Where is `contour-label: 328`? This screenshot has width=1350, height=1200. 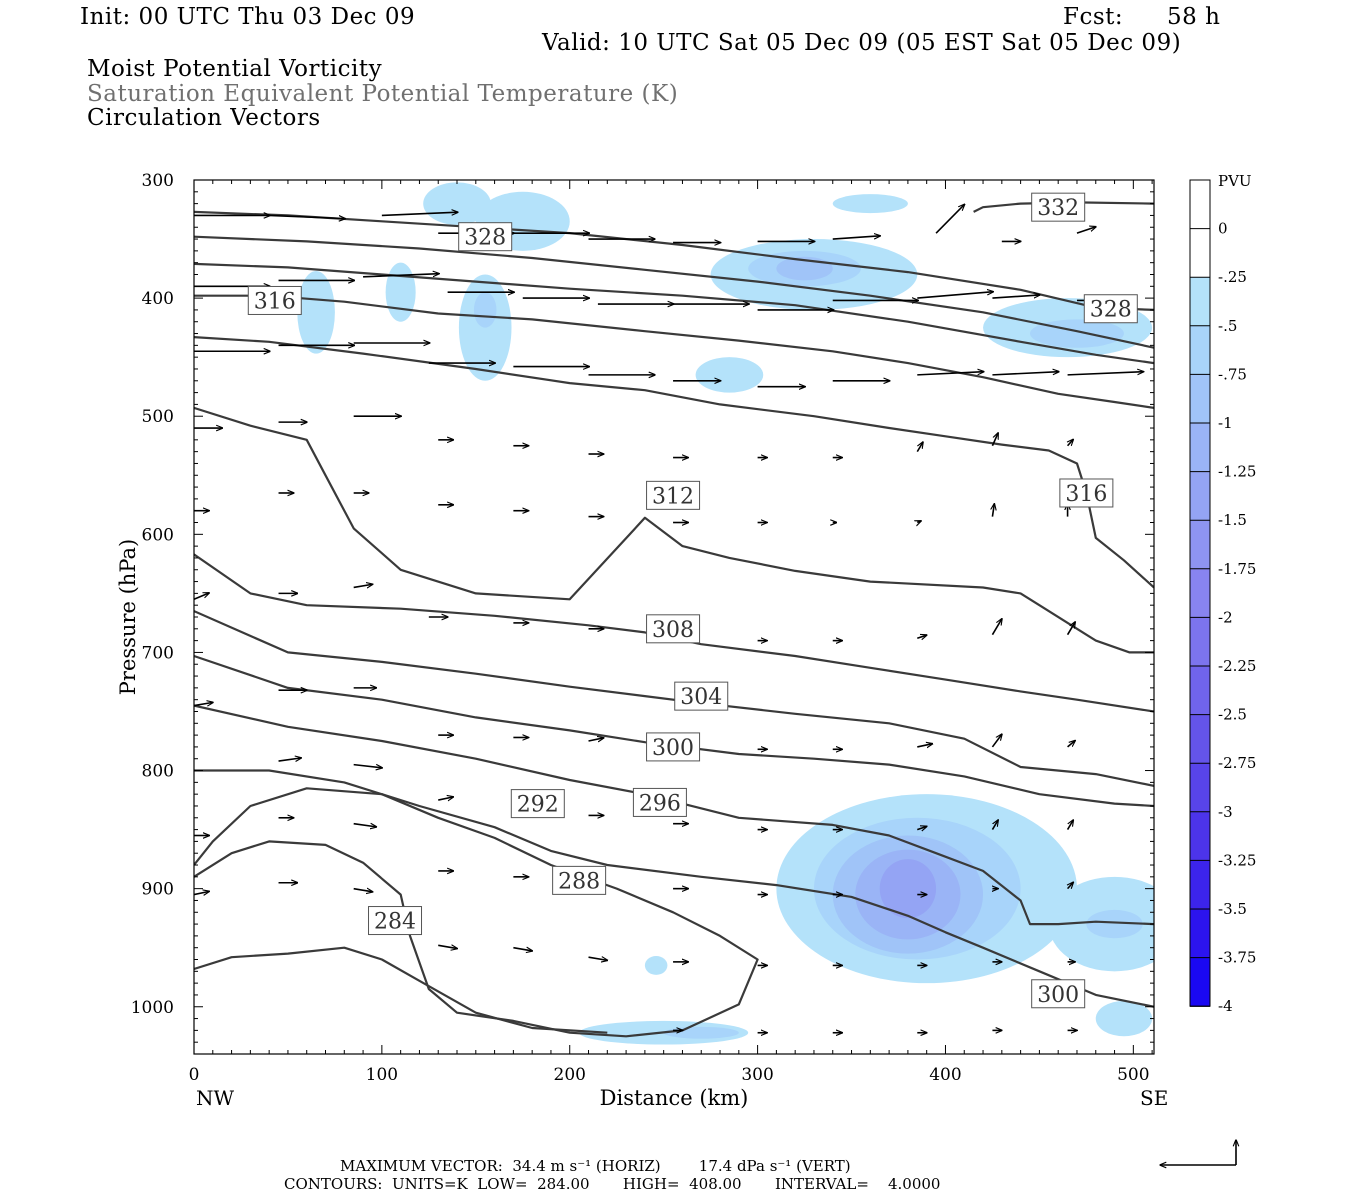 contour-label: 328 is located at coordinates (485, 238).